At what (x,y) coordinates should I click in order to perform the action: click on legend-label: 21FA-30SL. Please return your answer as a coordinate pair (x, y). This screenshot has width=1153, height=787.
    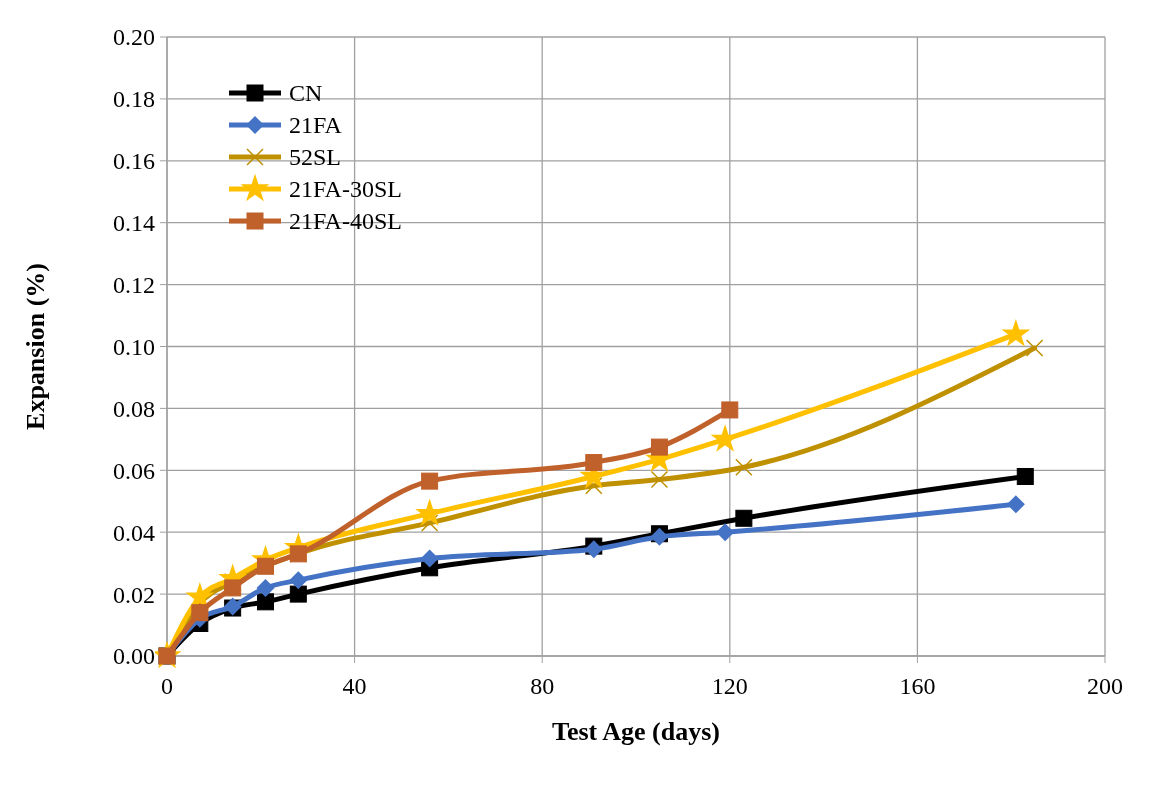
    Looking at the image, I should click on (345, 189).